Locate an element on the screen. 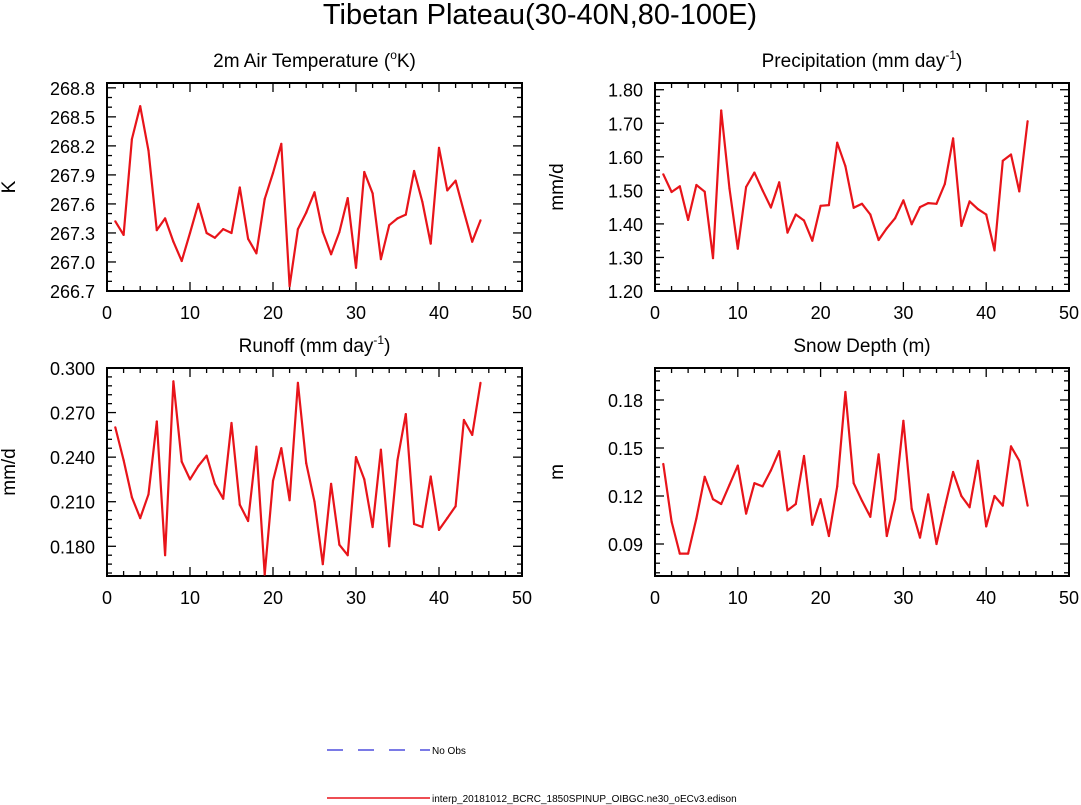 Image resolution: width=1081 pixels, height=805 pixels. y-tick-label: 0.09 is located at coordinates (625, 545).